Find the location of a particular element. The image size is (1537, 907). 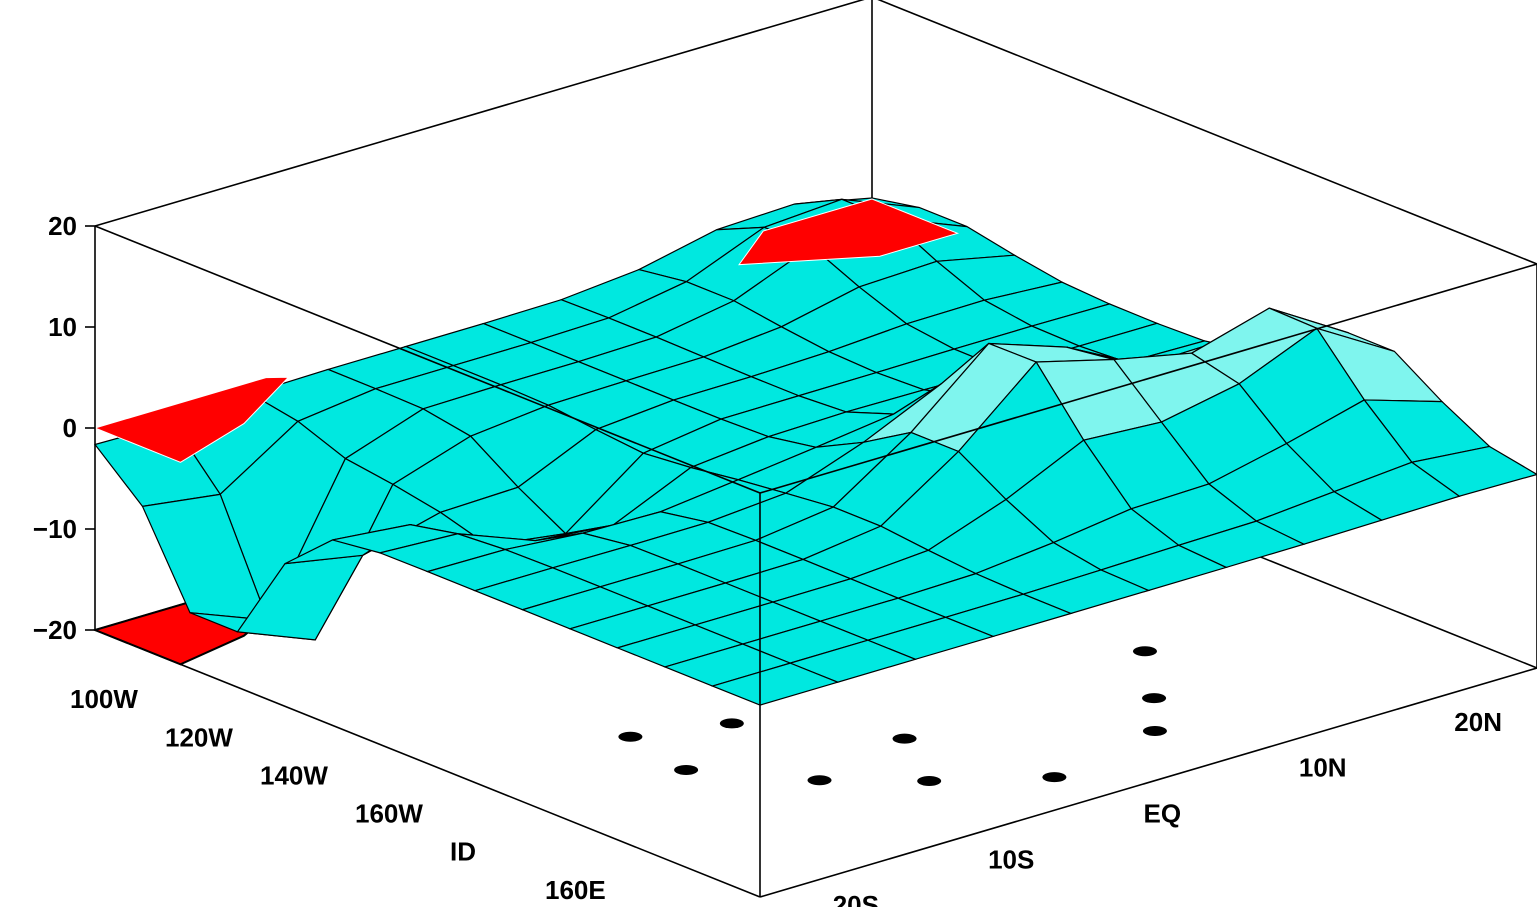

z-tick-label: −10 is located at coordinates (55, 529).